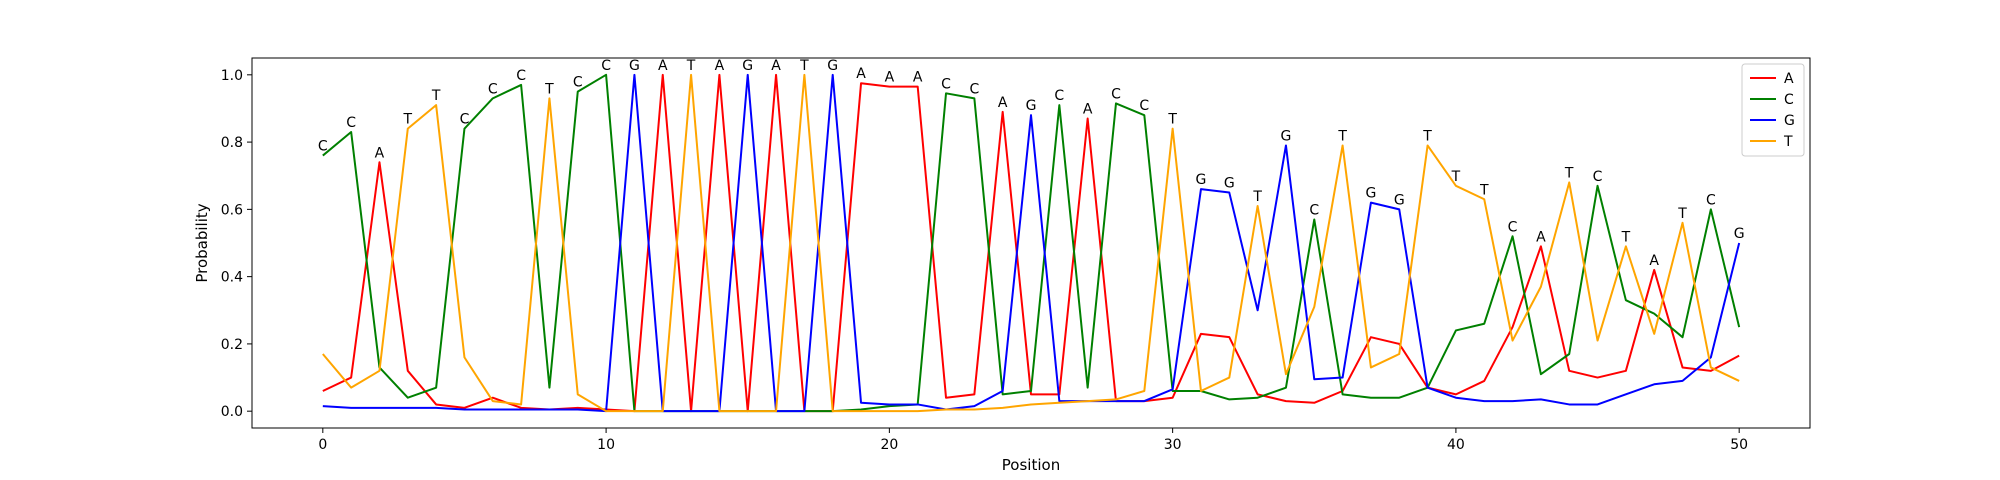 The height and width of the screenshot is (480, 2000). Describe the element at coordinates (1789, 121) in the screenshot. I see `legend-label-G: G` at that location.